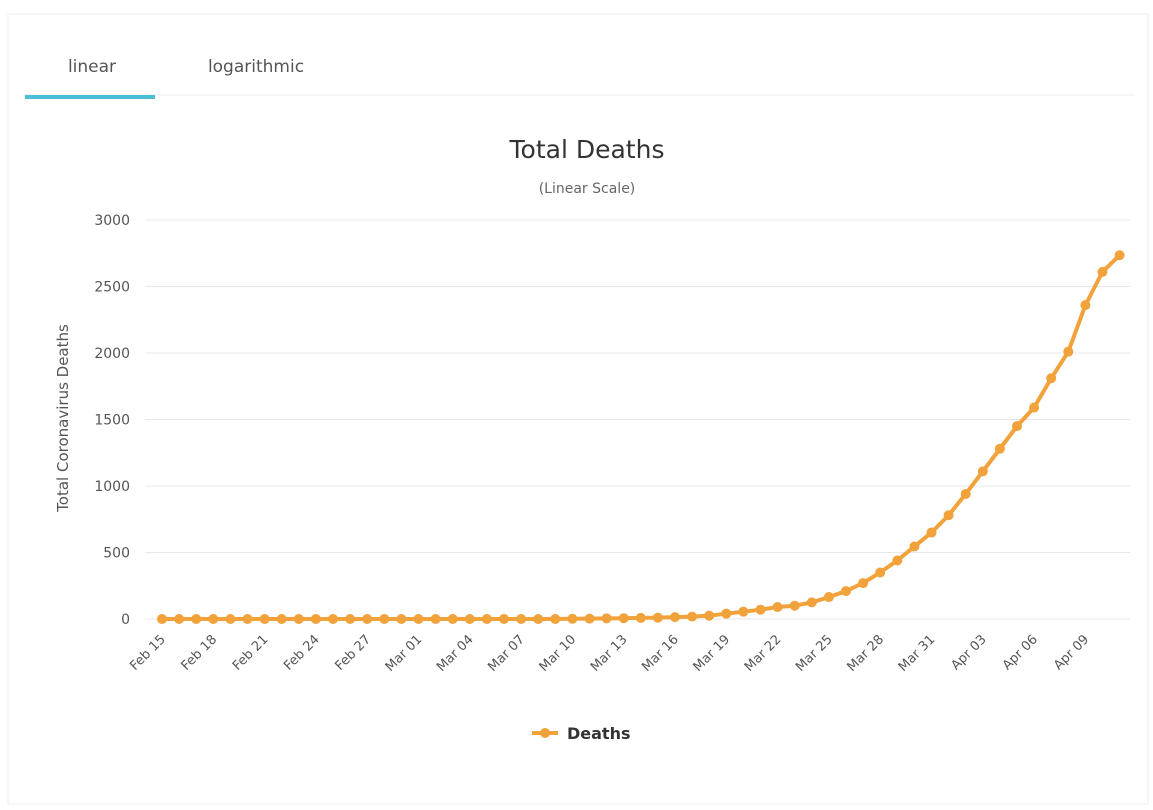 Image resolution: width=1153 pixels, height=810 pixels. Describe the element at coordinates (116, 554) in the screenshot. I see `y-tick-label: 500` at that location.